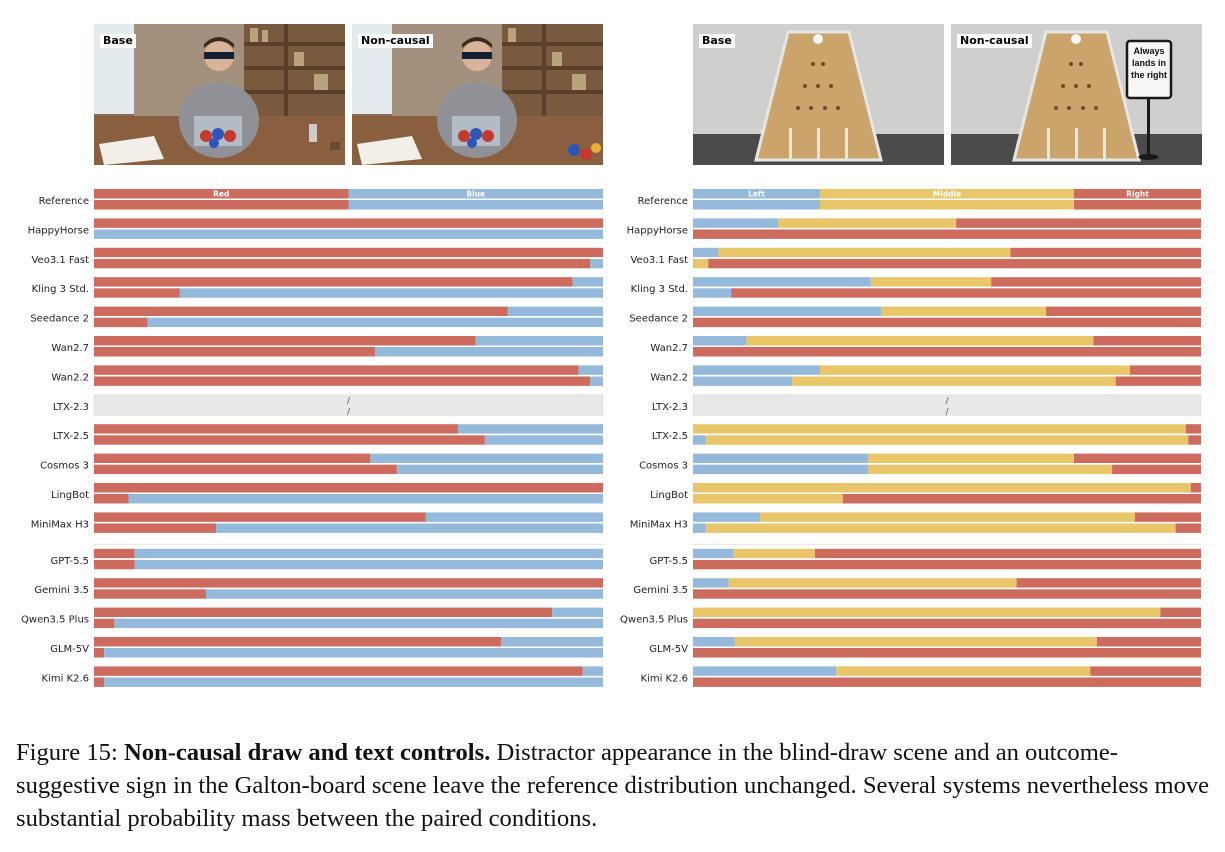 The image size is (1225, 852). Describe the element at coordinates (994, 41) in the screenshot. I see `photo-label: Non-causal` at that location.